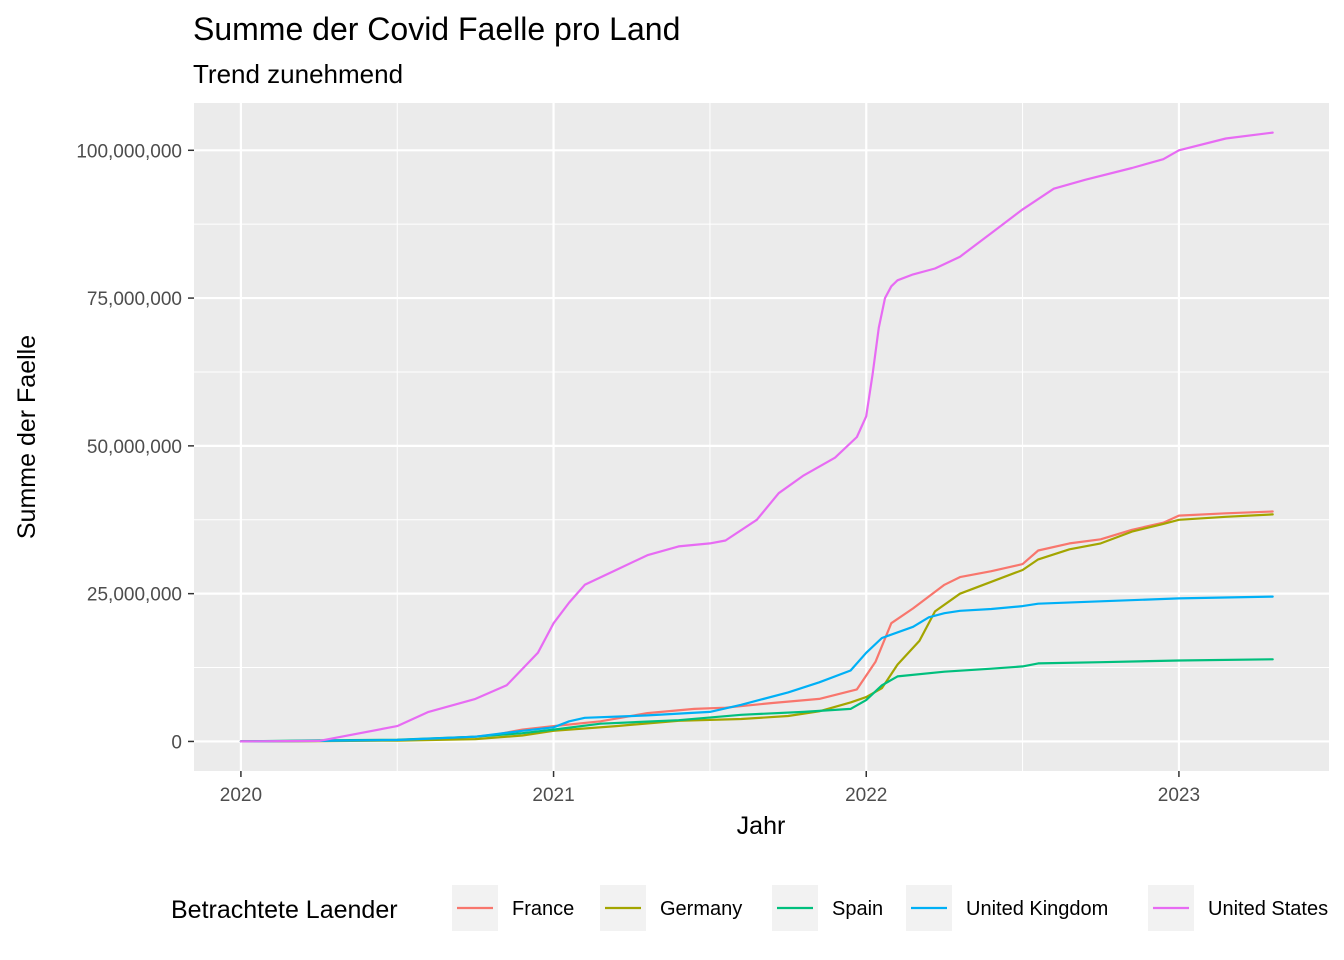 This screenshot has height=960, width=1344. What do you see at coordinates (134, 447) in the screenshot?
I see `y-tick-label: 50,000,000` at bounding box center [134, 447].